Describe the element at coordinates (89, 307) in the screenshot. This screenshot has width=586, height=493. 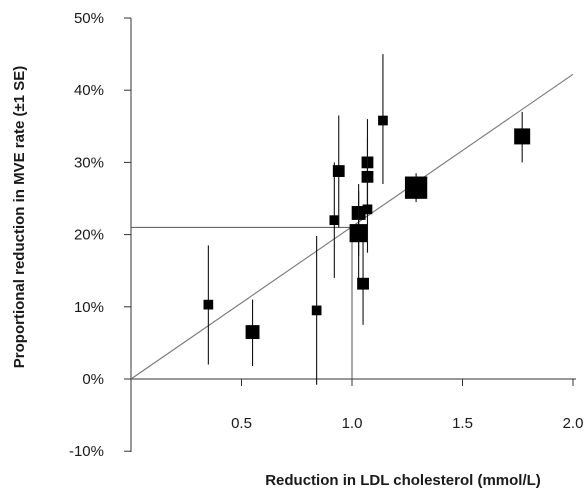
I see `y-tick-label: 10%` at that location.